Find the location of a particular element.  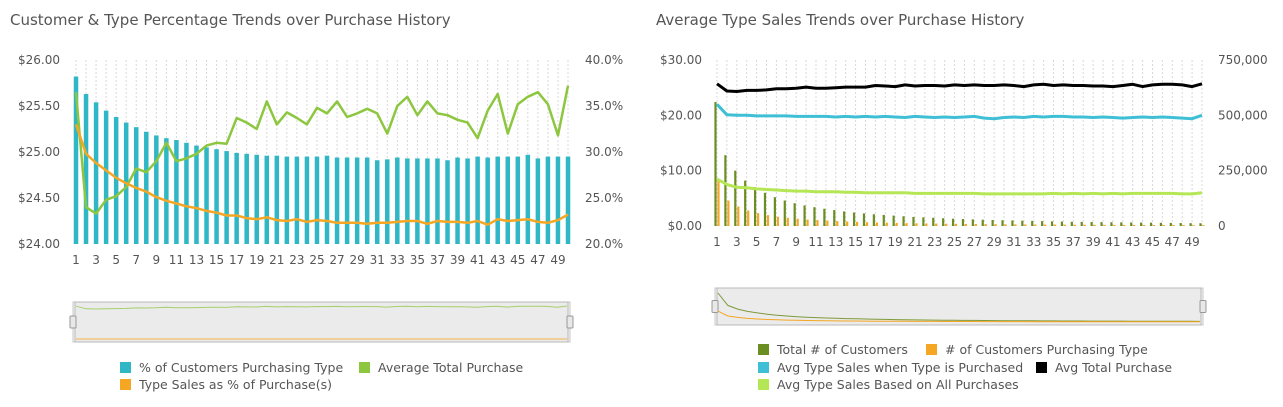

legend-item-avg-type-sales-when-purchased: Avg Type Sales when Type is Purchased is located at coordinates (890, 367).